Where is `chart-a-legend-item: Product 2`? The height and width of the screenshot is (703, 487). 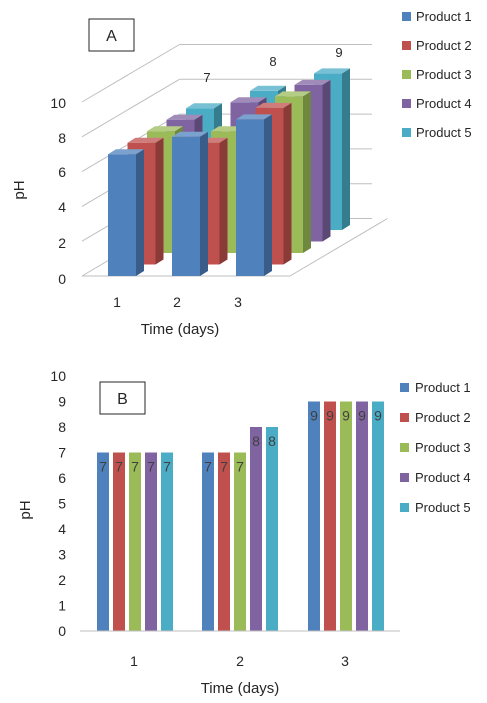 chart-a-legend-item: Product 2 is located at coordinates (437, 45).